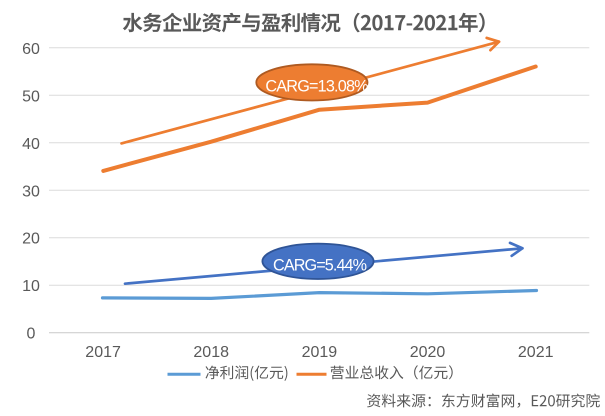  Describe the element at coordinates (31, 144) in the screenshot. I see `svg-text: 40` at that location.